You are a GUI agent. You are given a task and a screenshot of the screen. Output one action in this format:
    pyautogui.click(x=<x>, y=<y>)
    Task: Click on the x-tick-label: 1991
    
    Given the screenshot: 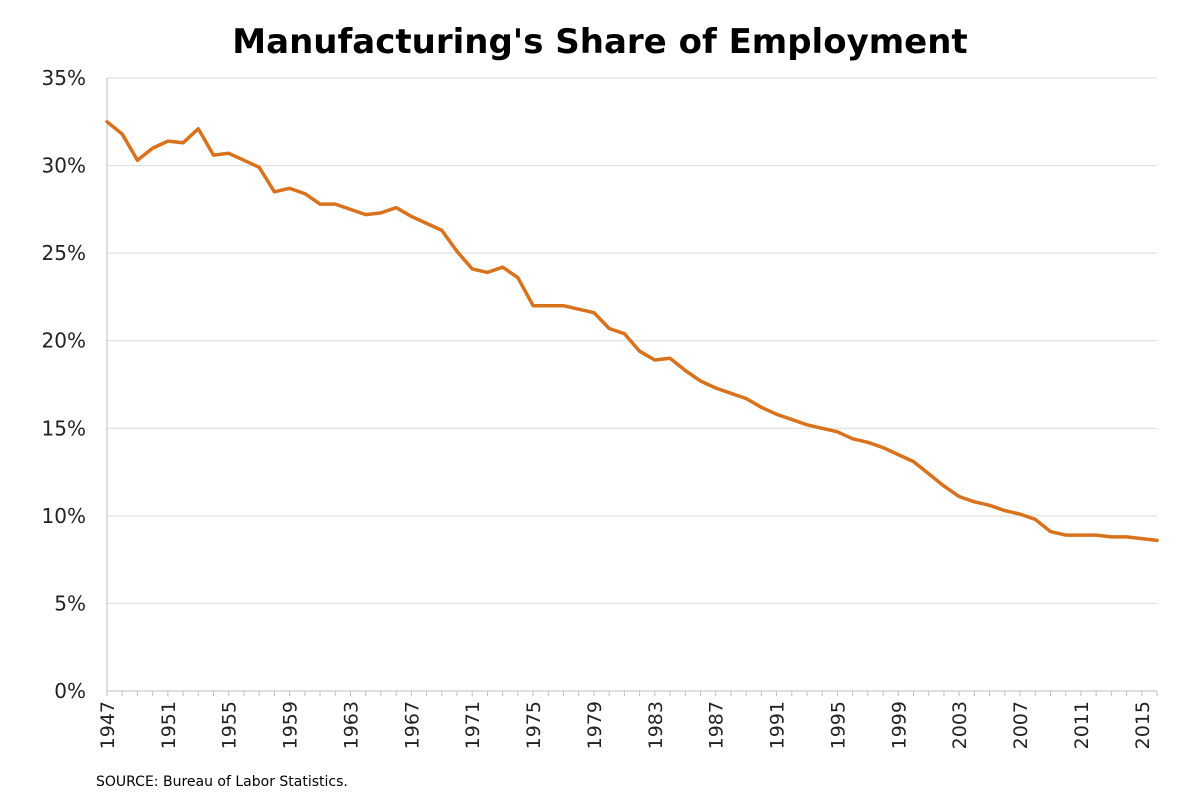 What is the action you would take?
    pyautogui.click(x=778, y=725)
    